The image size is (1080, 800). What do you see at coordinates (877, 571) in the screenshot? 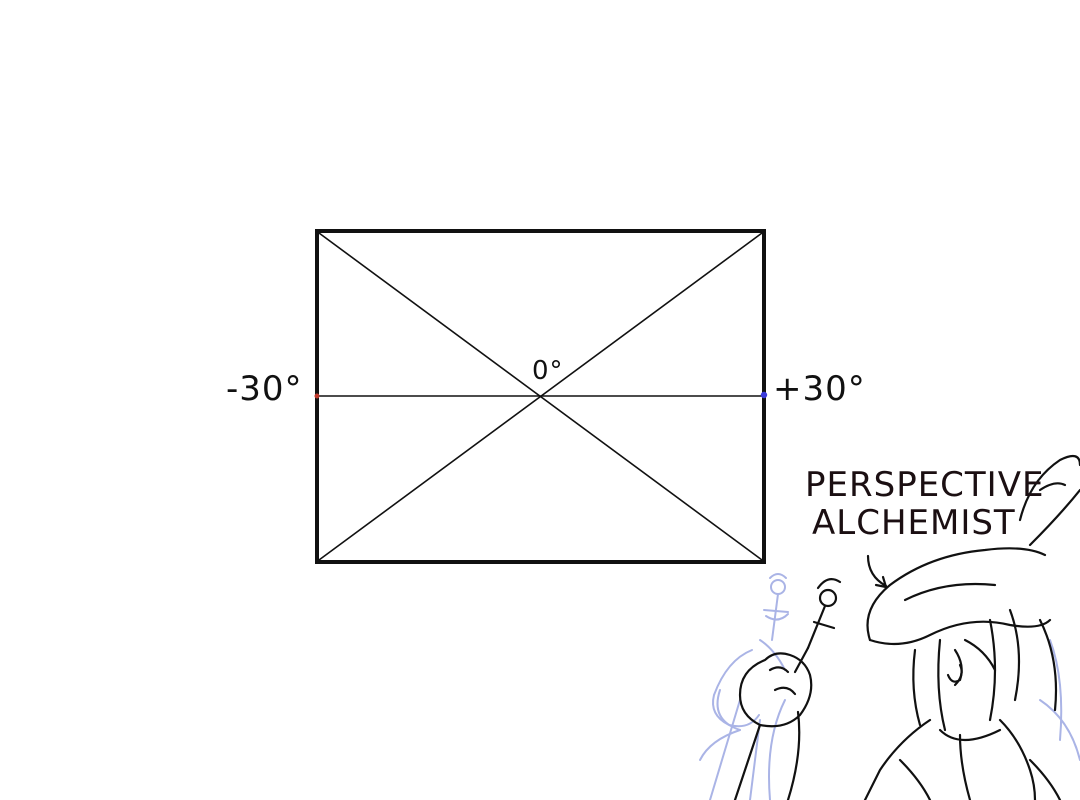
I see `pointer-arrow` at bounding box center [877, 571].